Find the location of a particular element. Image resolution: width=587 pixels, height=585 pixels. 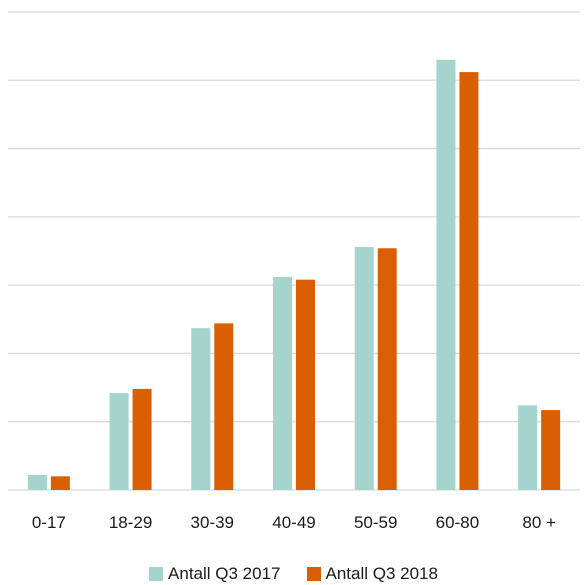

x-tick-label: 30-39 is located at coordinates (212, 522).